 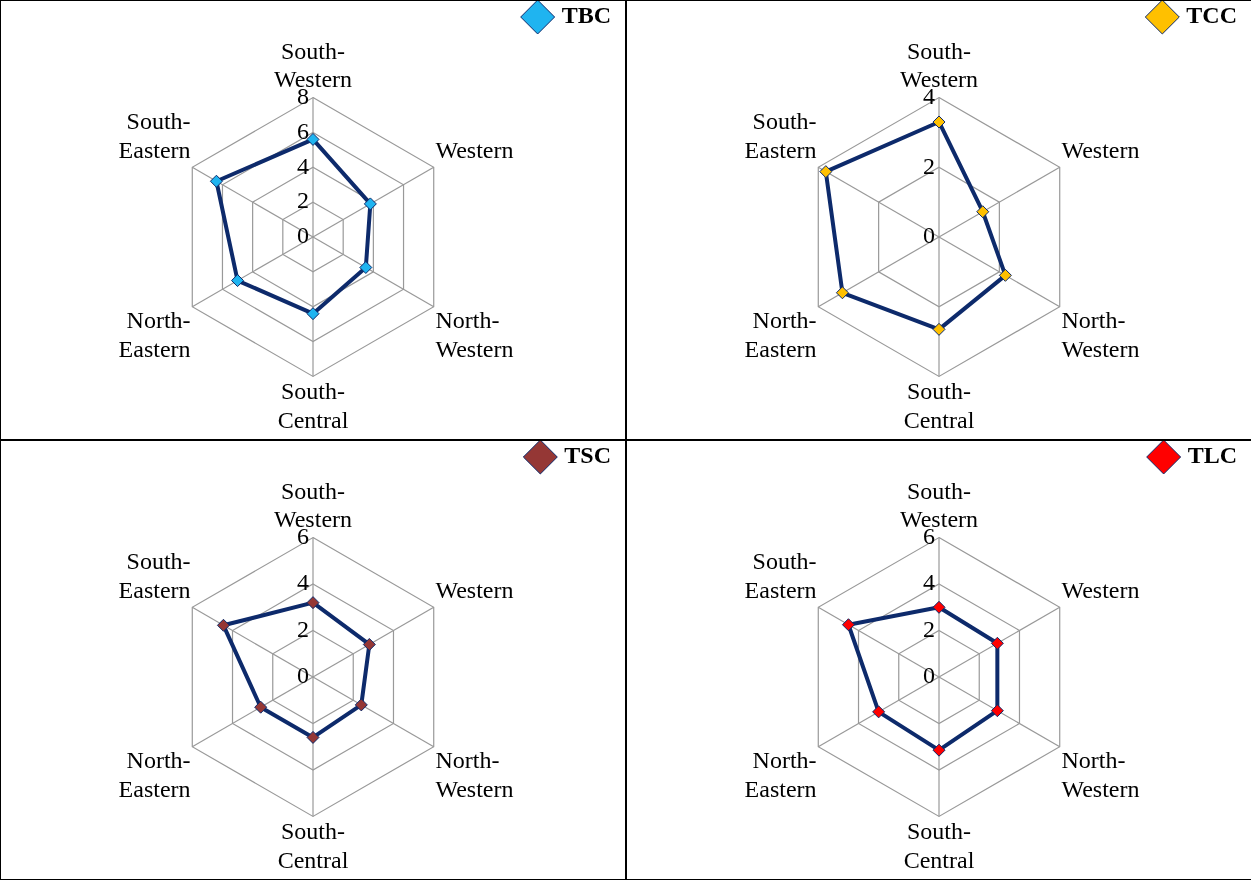 I want to click on legend-label: TSC, so click(x=587, y=455).